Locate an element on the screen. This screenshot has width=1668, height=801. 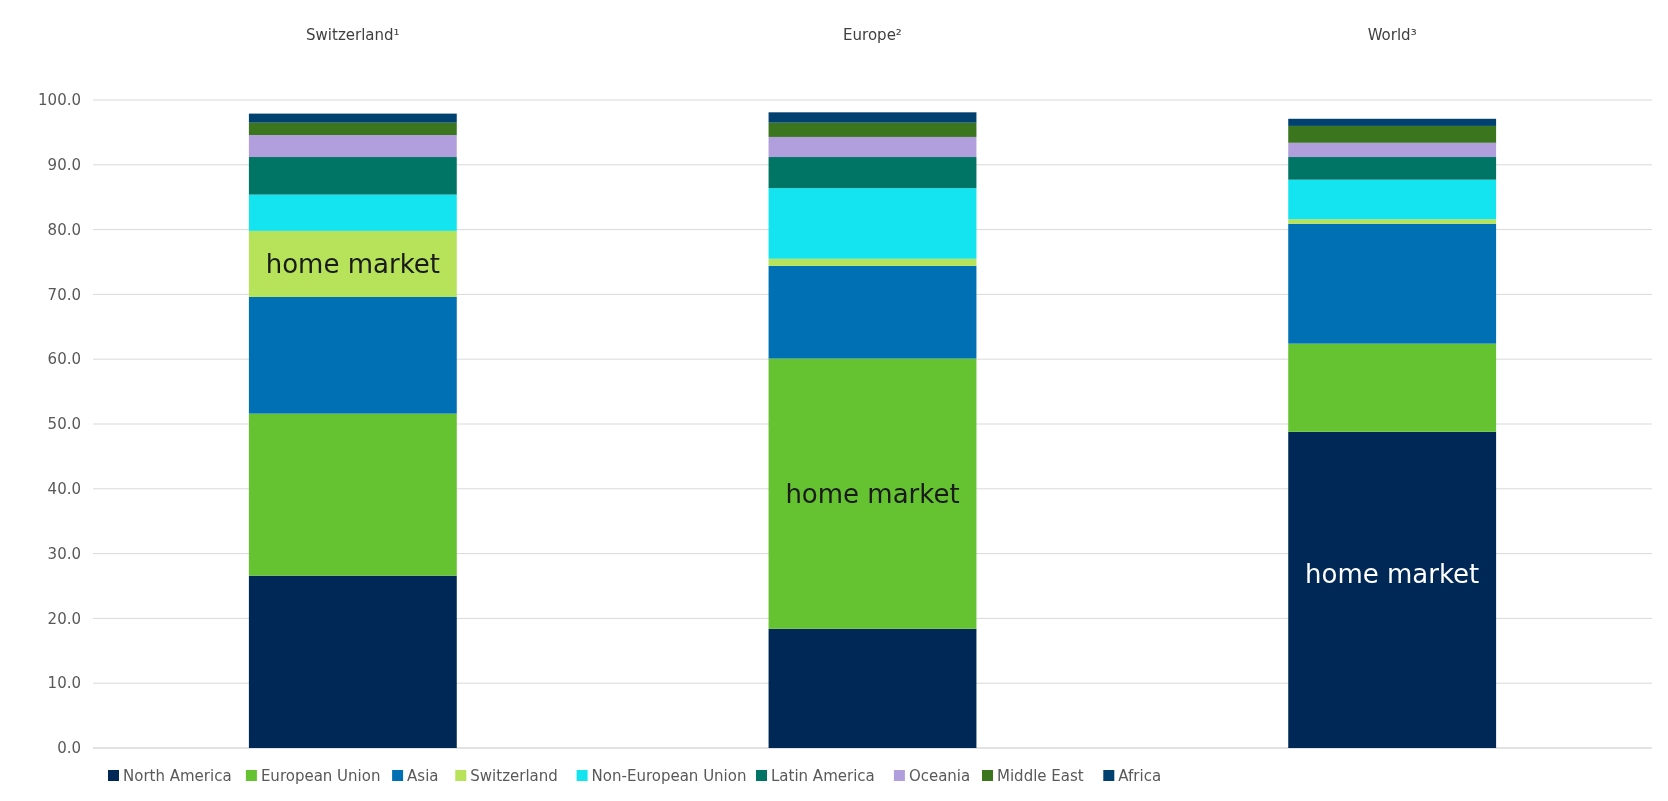
legend-label: Switzerland is located at coordinates (514, 776).